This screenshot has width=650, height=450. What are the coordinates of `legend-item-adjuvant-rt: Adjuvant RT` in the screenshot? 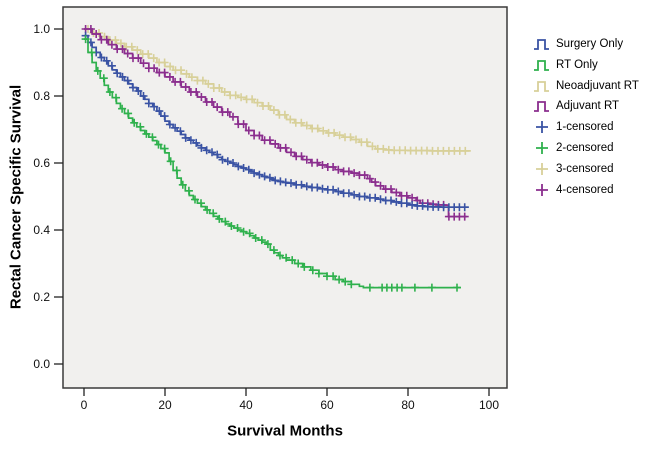 It's located at (586, 106).